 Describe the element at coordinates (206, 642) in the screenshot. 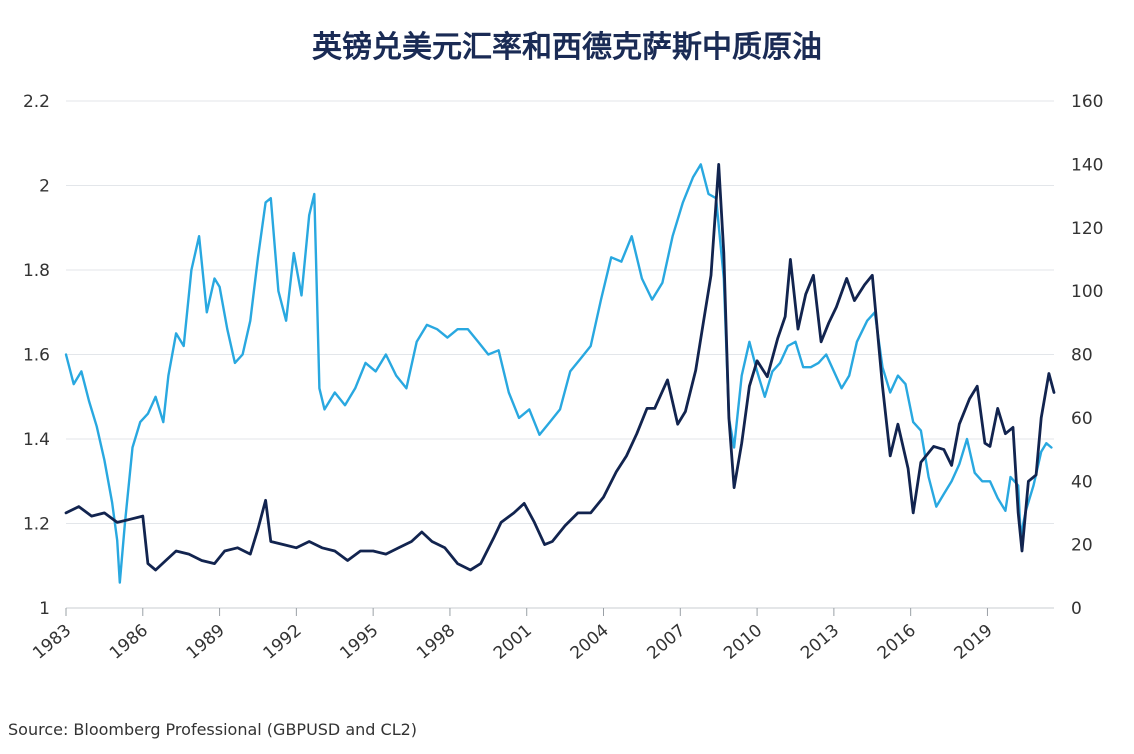

I see `x-tick-label: 1989` at that location.